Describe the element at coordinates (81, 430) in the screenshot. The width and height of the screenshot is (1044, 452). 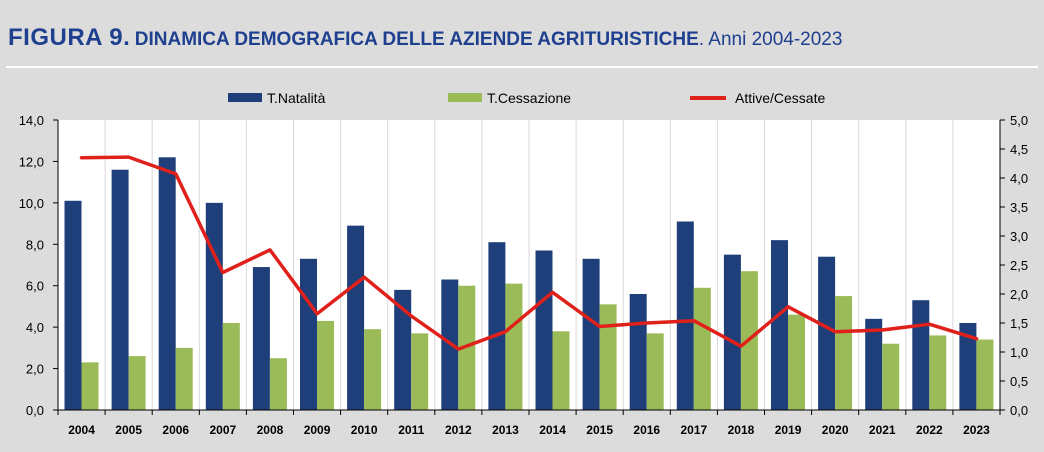
I see `x-tick-label: 2004` at that location.